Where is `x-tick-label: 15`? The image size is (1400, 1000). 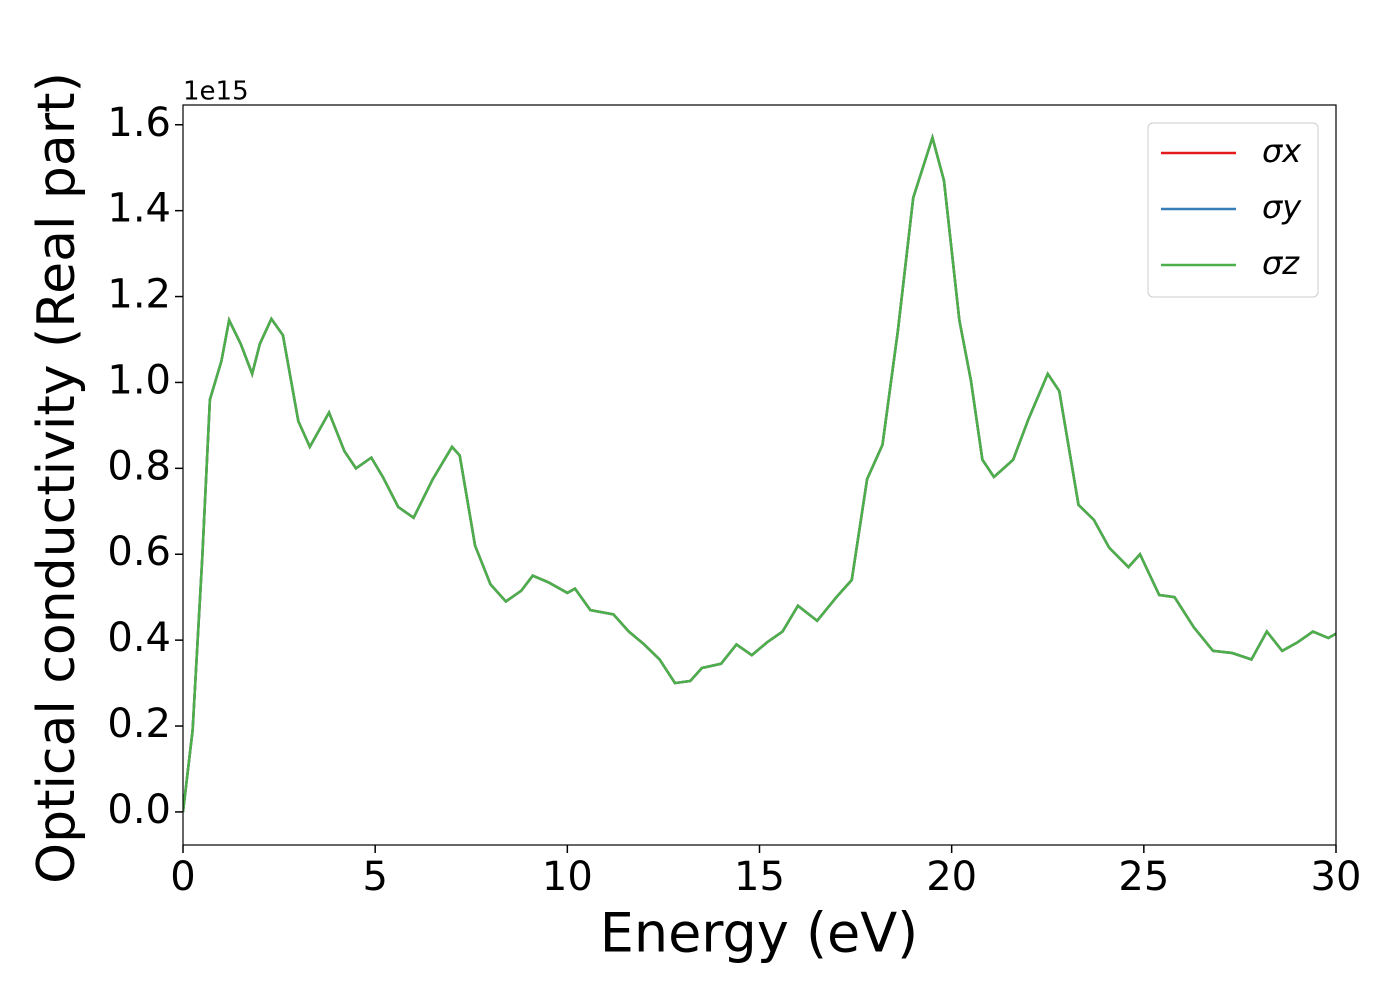 x-tick-label: 15 is located at coordinates (759, 877).